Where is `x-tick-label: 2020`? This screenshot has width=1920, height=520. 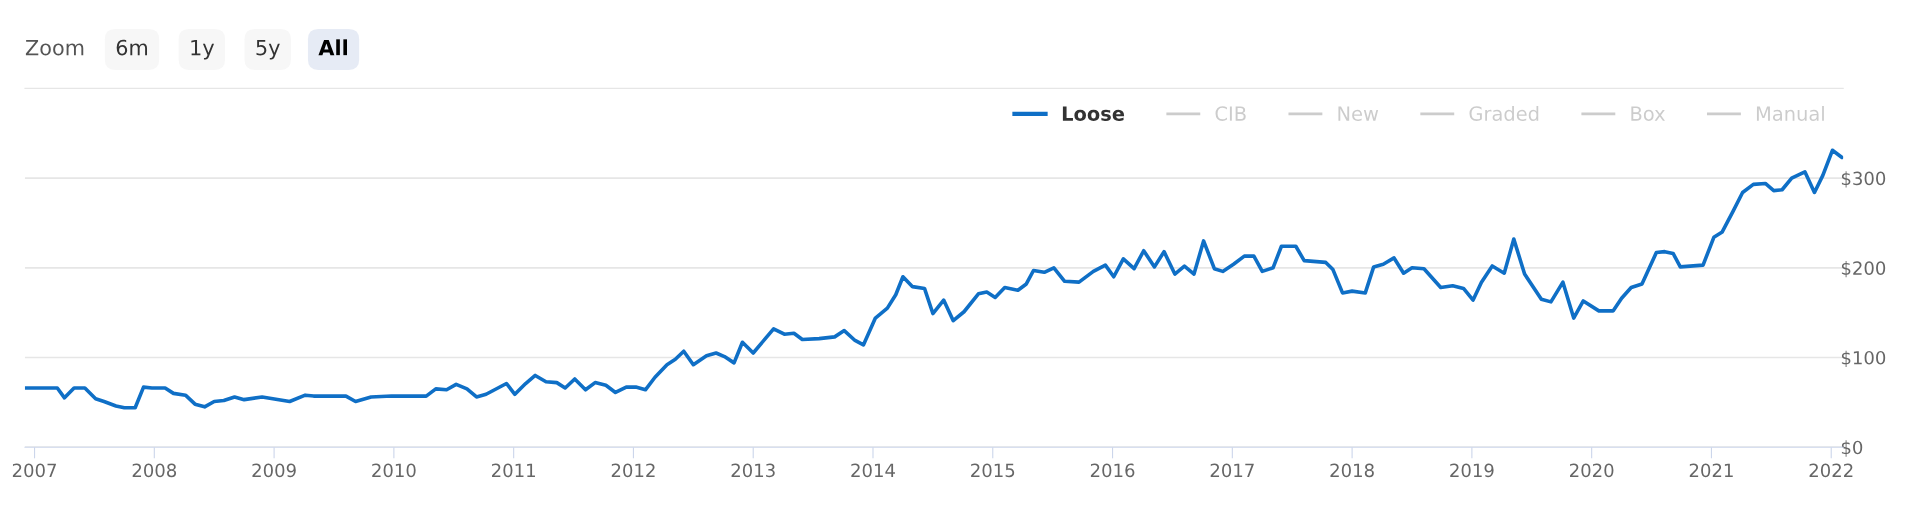
x-tick-label: 2020 is located at coordinates (1592, 470).